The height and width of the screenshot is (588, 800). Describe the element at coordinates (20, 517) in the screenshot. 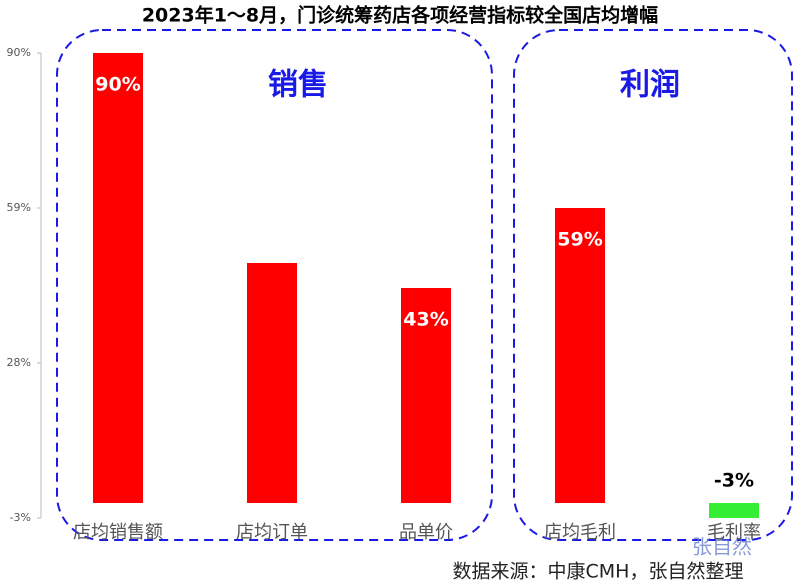

I see `y-tick-label: -3%` at that location.